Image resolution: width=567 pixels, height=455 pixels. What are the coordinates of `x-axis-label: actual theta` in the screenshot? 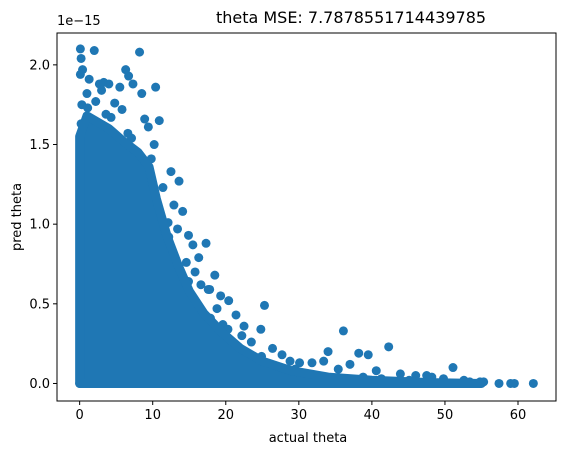 It's located at (308, 438).